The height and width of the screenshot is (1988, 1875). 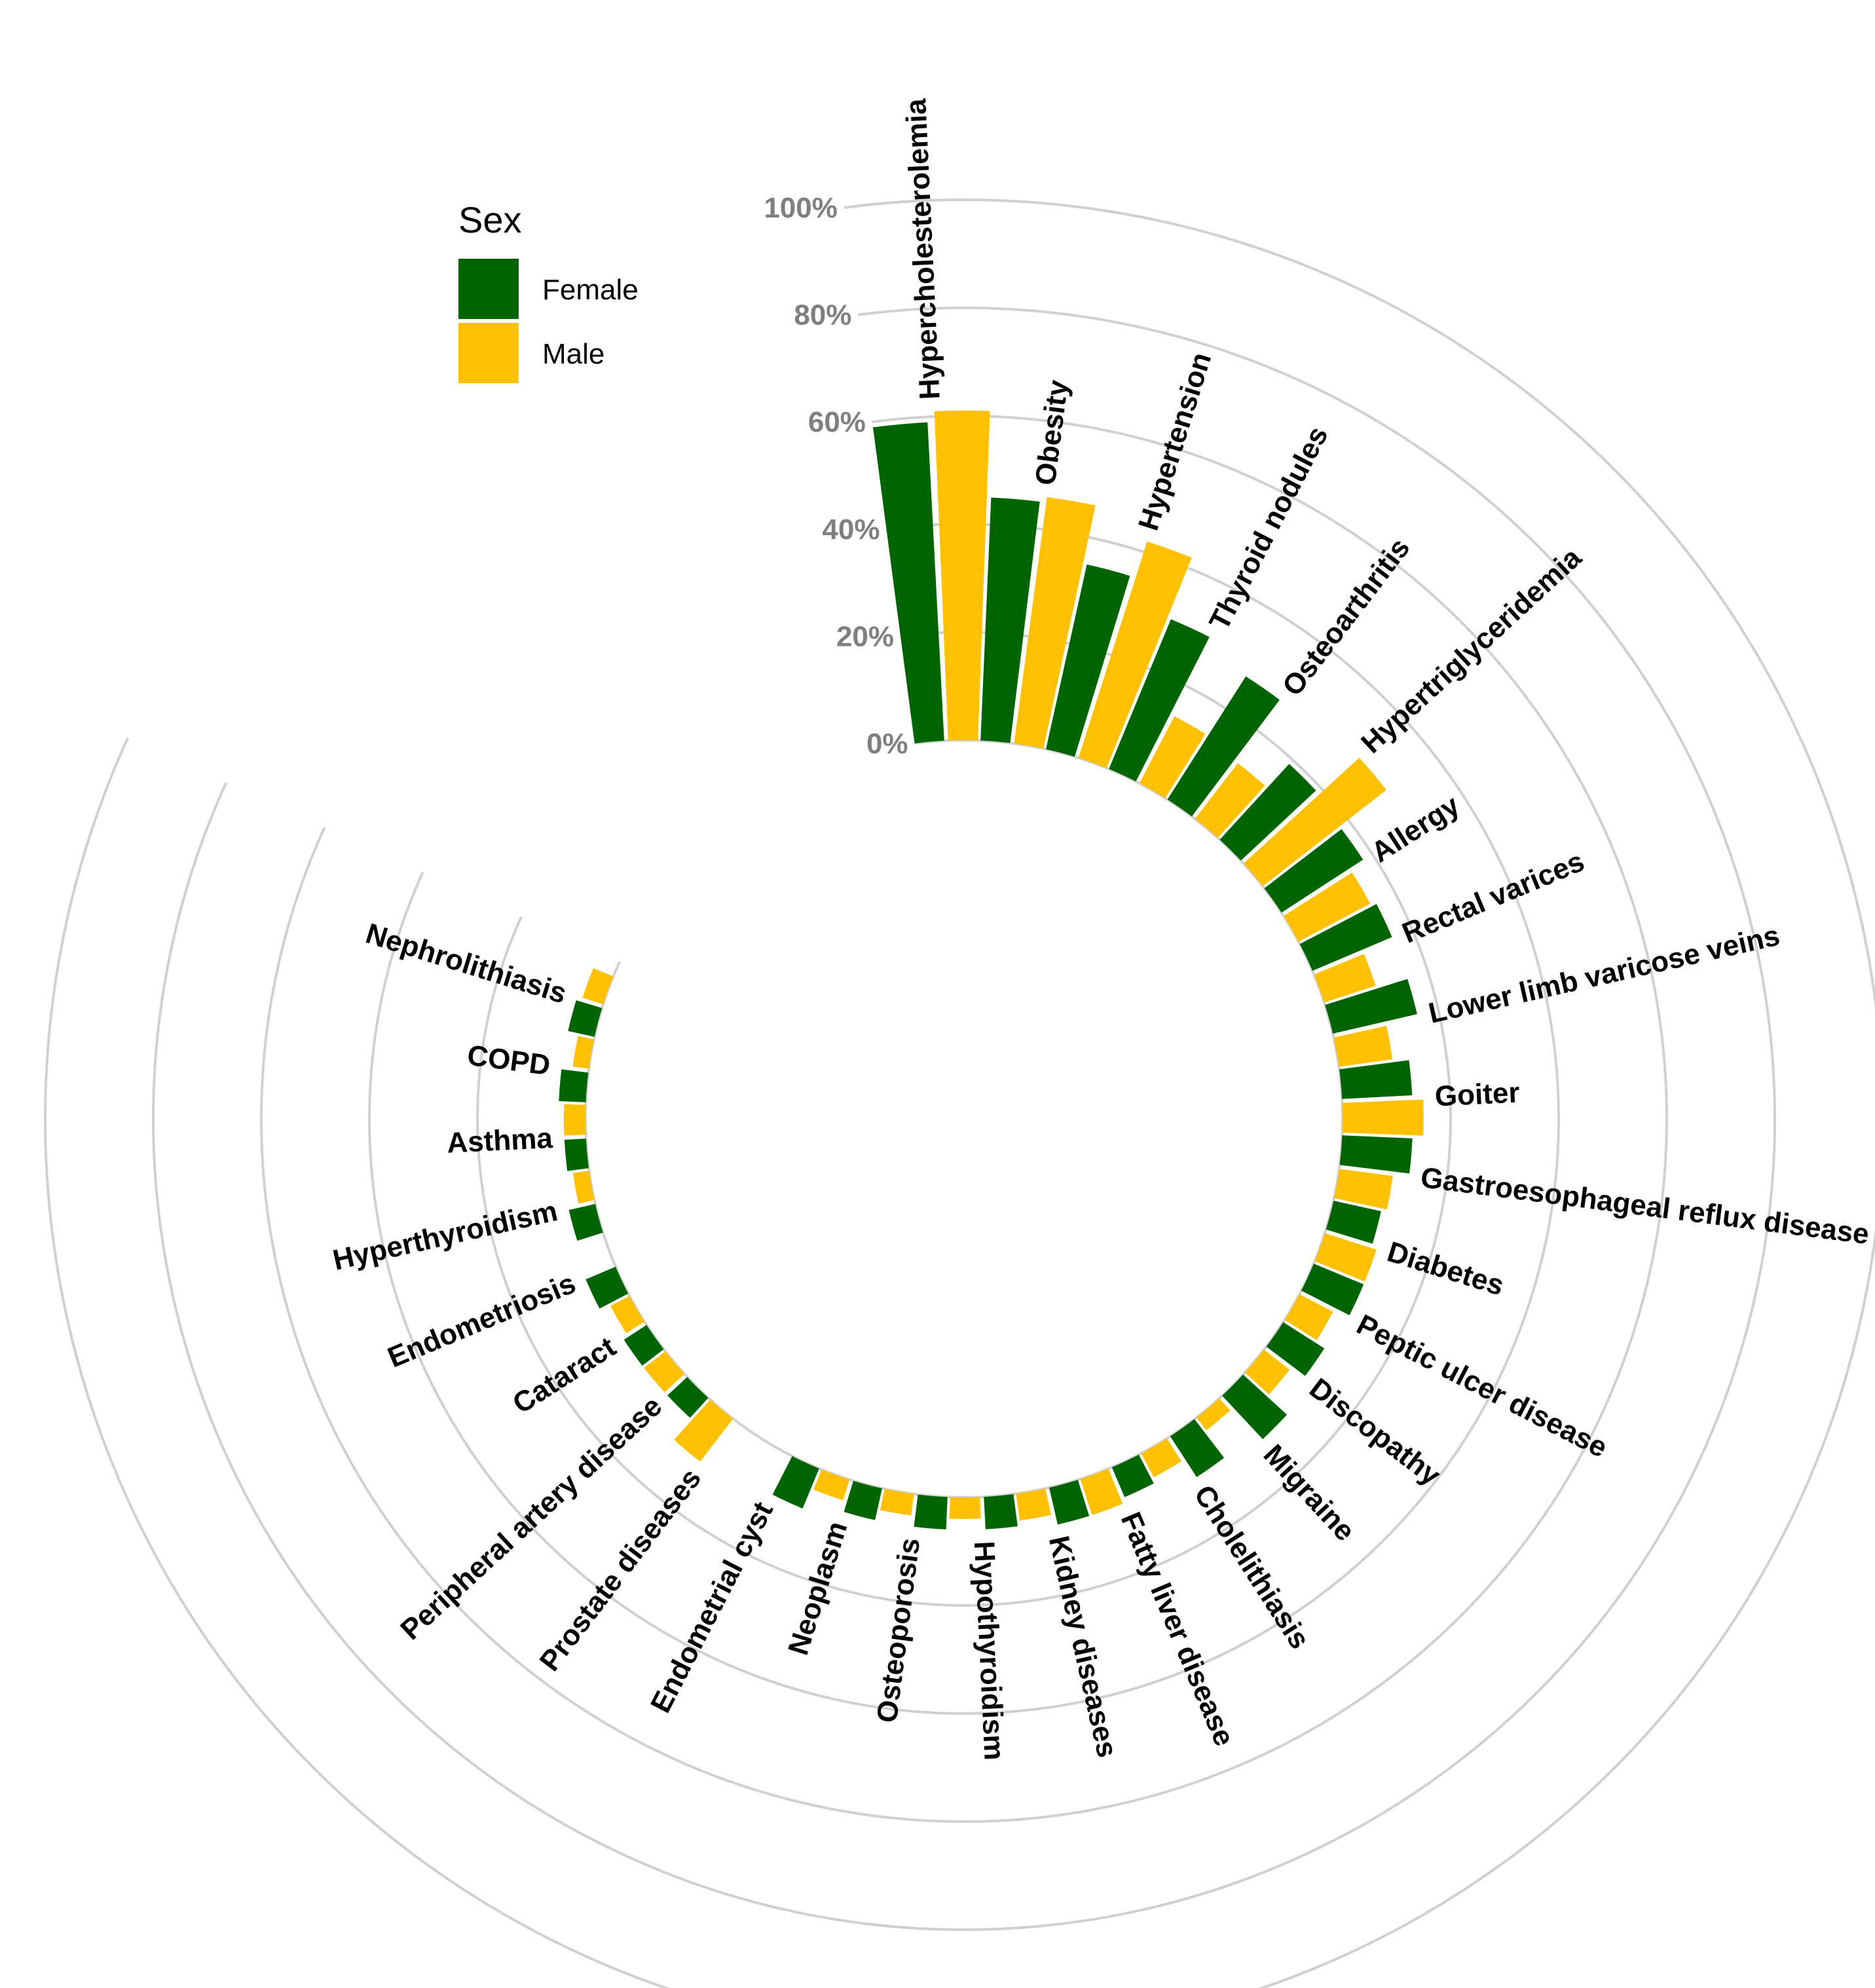 I want to click on category-label: Osteoarthritis, so click(x=1346, y=617).